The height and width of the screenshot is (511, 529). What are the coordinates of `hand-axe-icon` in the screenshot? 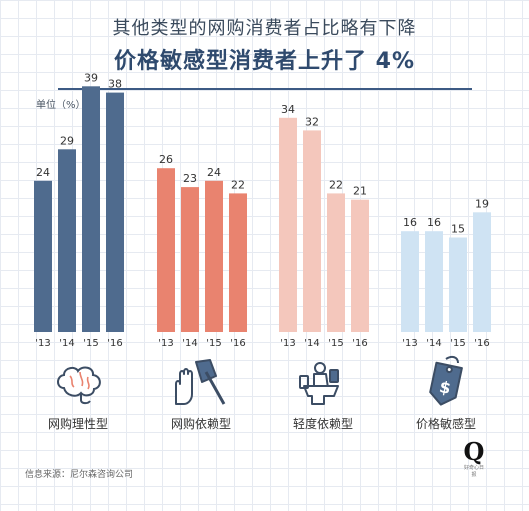 It's located at (200, 382).